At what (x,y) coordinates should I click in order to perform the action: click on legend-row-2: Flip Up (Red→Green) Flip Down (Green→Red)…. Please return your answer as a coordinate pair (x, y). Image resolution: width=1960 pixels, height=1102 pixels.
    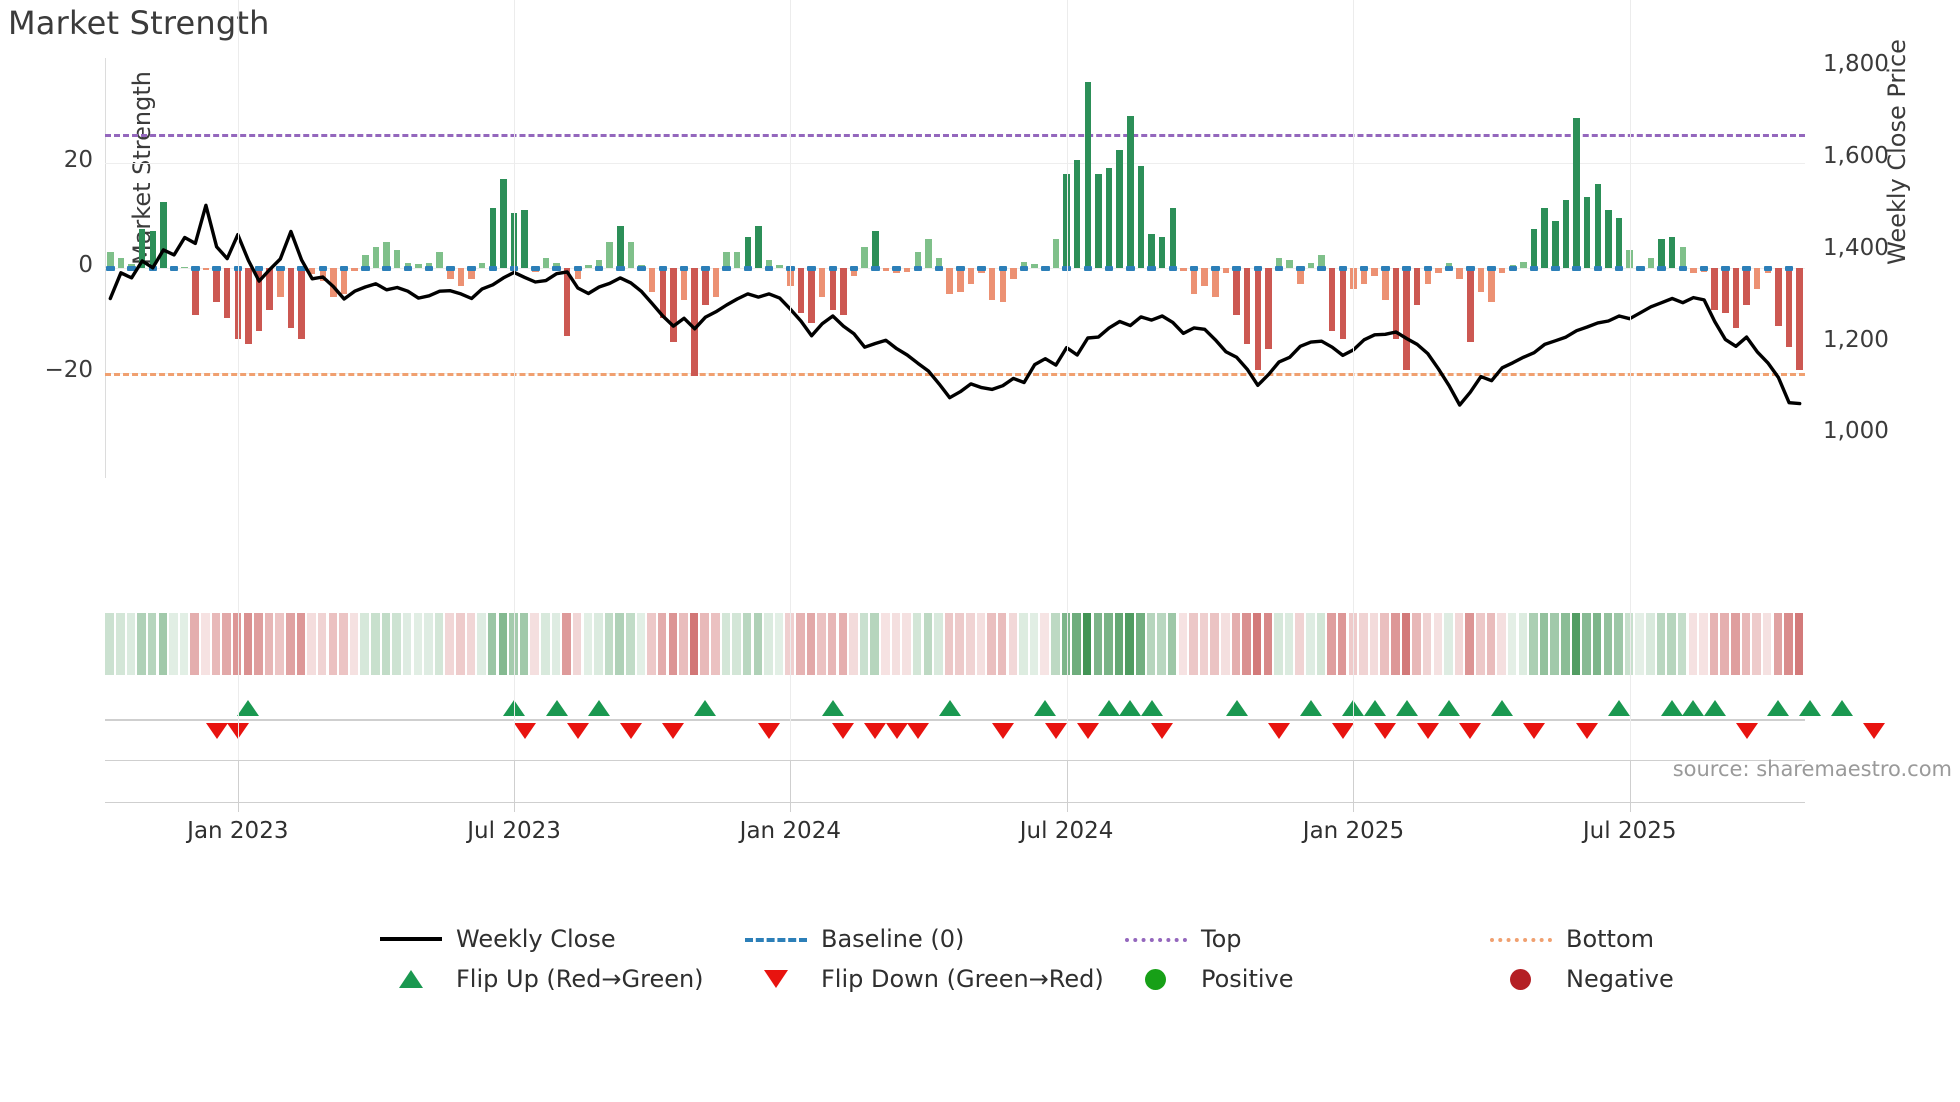
    Looking at the image, I should click on (980, 985).